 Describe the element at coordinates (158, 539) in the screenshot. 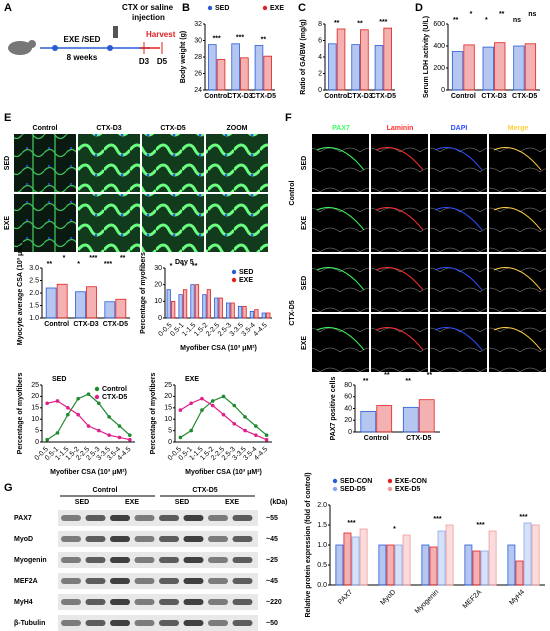

I see `blot-strip` at that location.